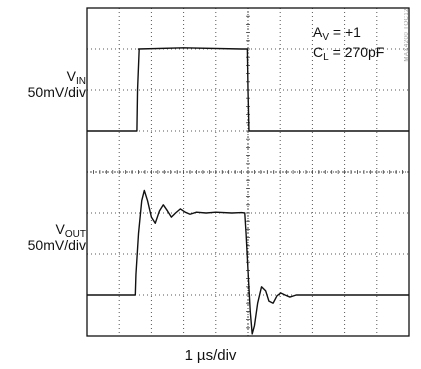 This screenshot has height=369, width=421. Describe the element at coordinates (216, 355) in the screenshot. I see `x-axis-unit: µs/div` at that location.